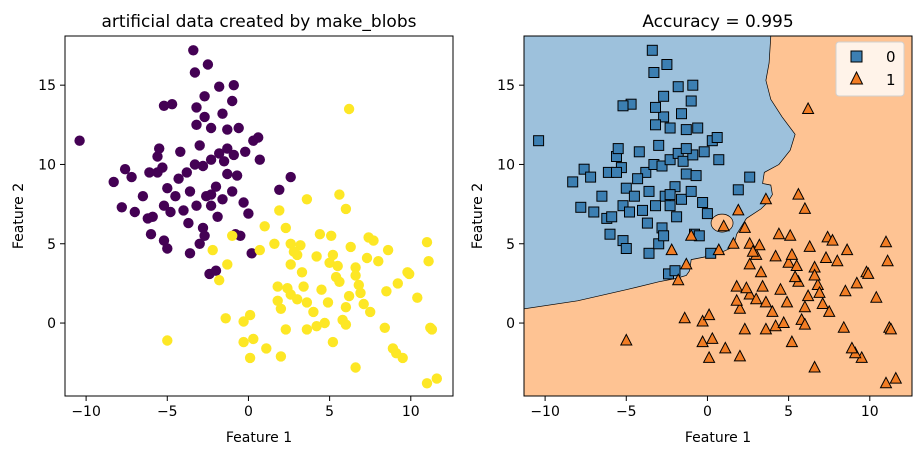 The width and height of the screenshot is (924, 456). Describe the element at coordinates (19, 216) in the screenshot. I see `y-axis-label: Feature 2` at that location.